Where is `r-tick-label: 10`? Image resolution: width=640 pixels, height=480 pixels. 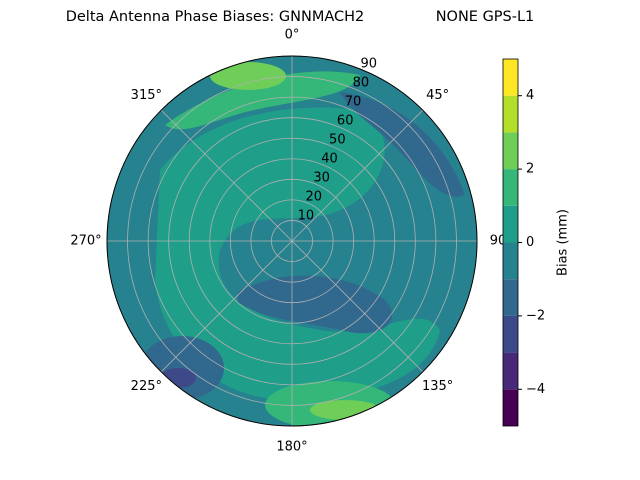 r-tick-label: 10 is located at coordinates (306, 216).